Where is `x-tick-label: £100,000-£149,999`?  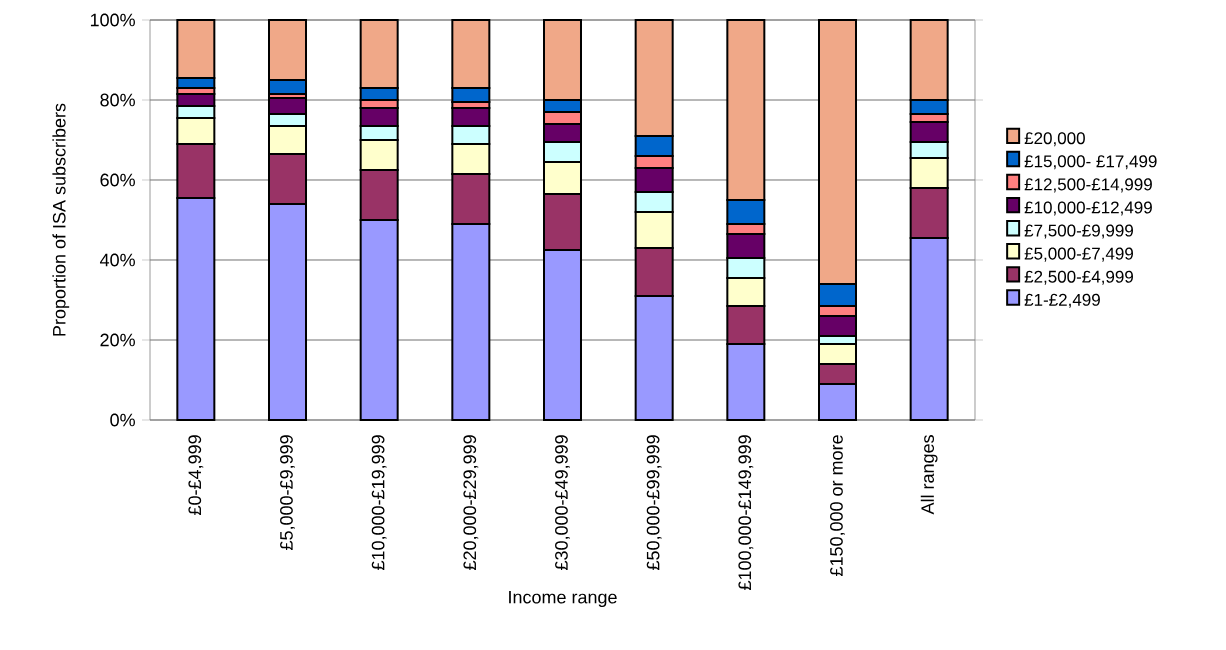
x-tick-label: £100,000-£149,999 is located at coordinates (746, 513).